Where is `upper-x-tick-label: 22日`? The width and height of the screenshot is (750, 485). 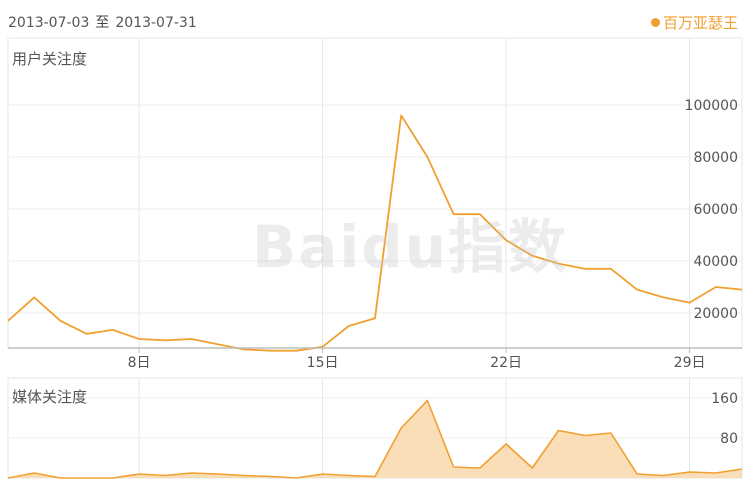 upper-x-tick-label: 22日 is located at coordinates (506, 363).